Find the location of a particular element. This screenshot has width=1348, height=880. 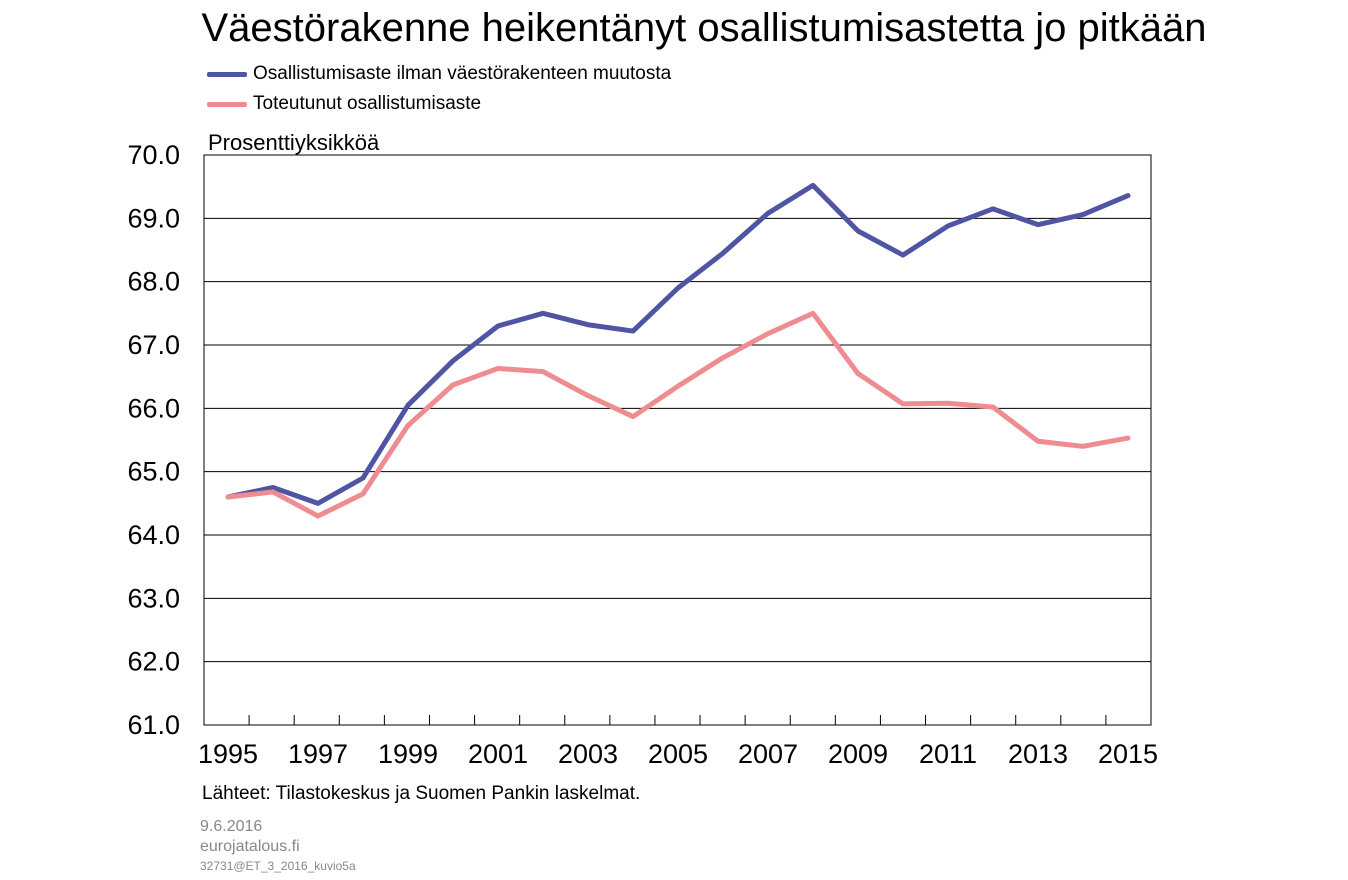

legend-label-pink: Toteutunut osallistumisaste is located at coordinates (367, 103).